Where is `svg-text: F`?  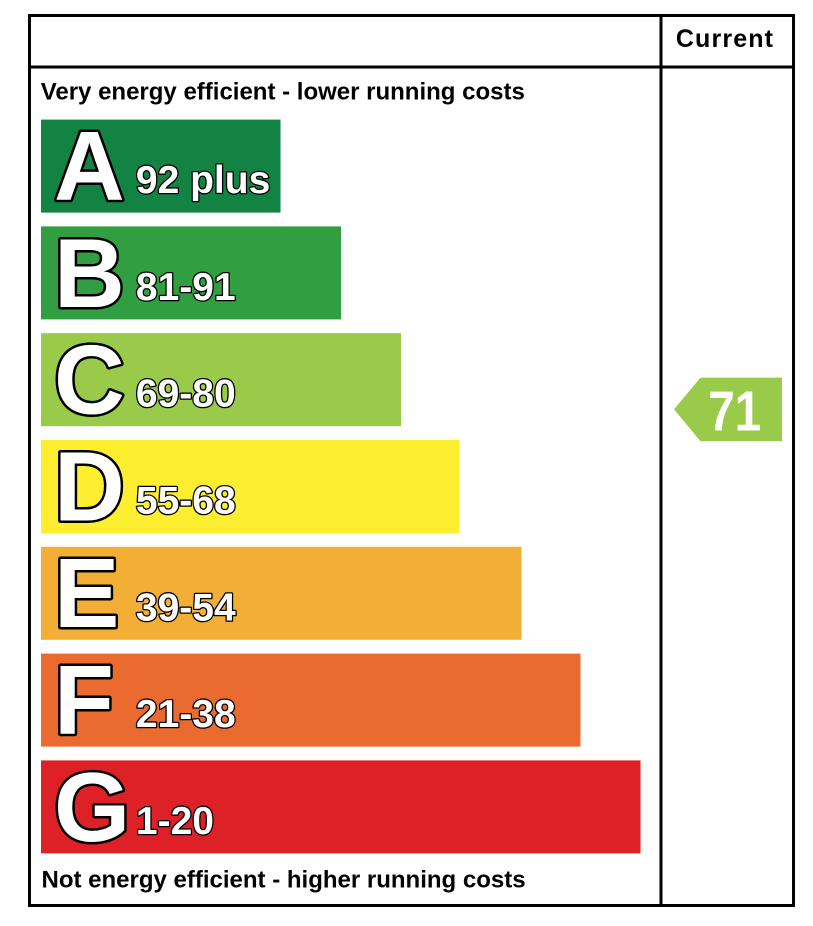
svg-text: F is located at coordinates (84, 700).